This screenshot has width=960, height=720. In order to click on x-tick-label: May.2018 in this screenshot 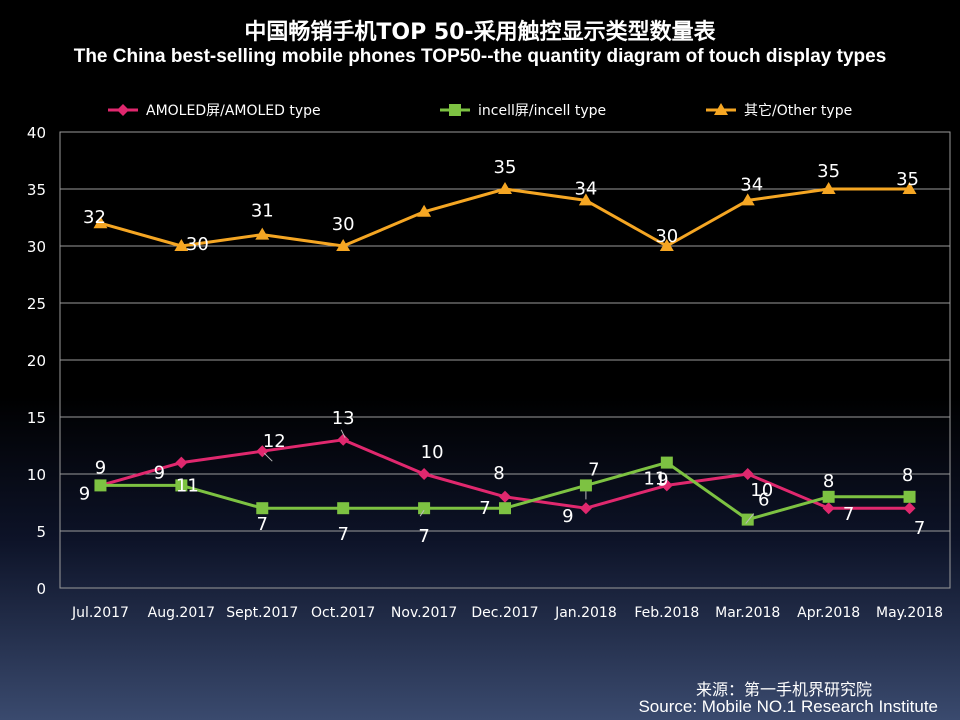, I will do `click(909, 613)`.